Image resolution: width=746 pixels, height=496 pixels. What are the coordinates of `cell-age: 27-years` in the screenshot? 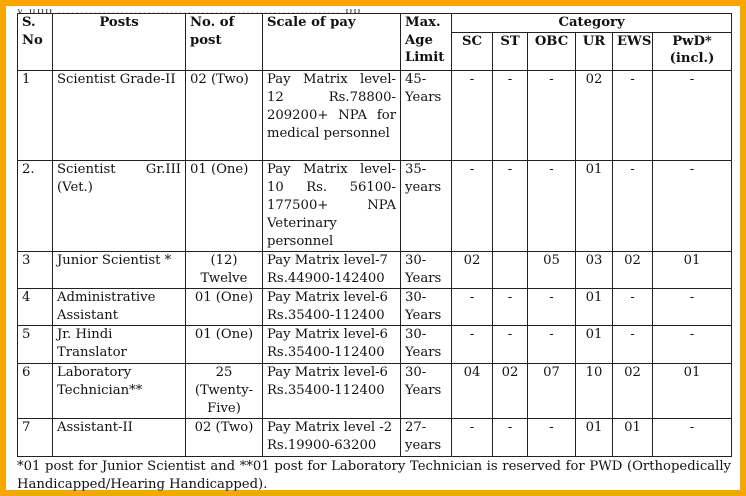 It's located at (426, 437).